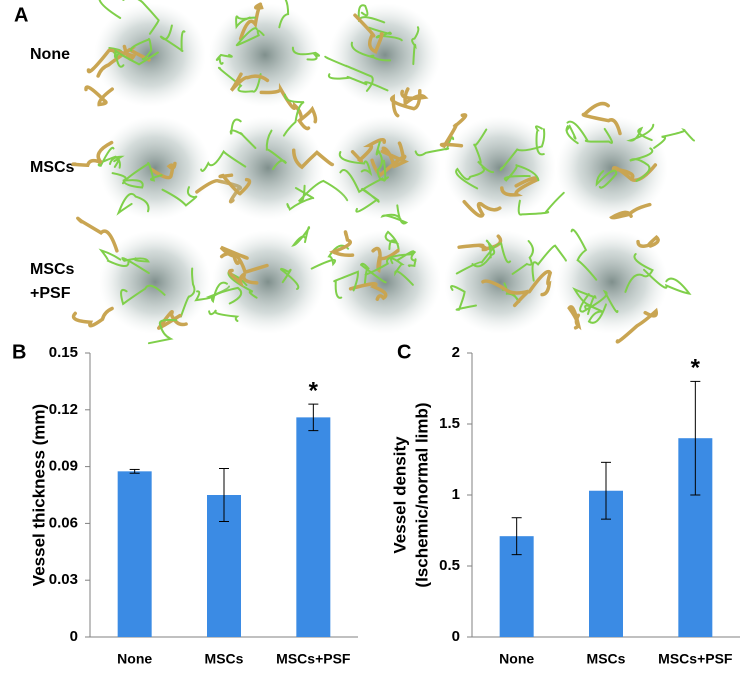 The image size is (750, 677). What do you see at coordinates (63, 466) in the screenshot?
I see `y-tick-label: 0.09` at bounding box center [63, 466].